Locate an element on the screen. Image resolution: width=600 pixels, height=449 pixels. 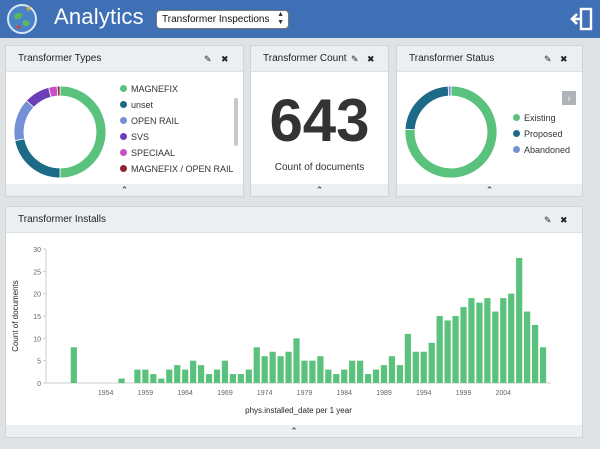
legend-item: Existing is located at coordinates (541, 118).